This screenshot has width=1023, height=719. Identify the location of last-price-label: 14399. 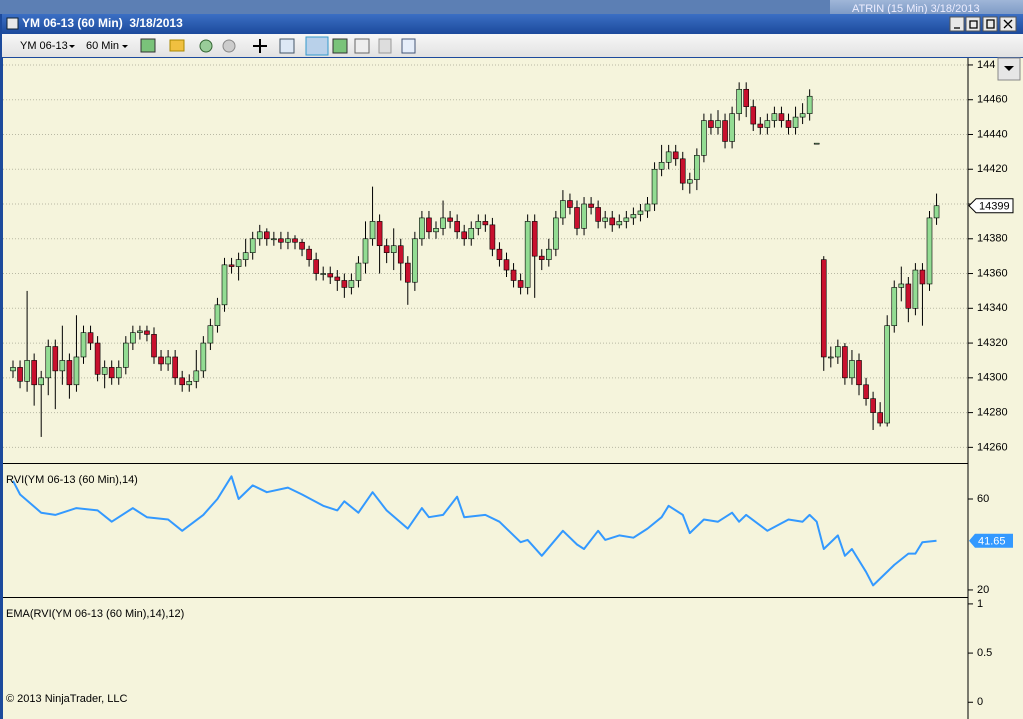
(994, 207).